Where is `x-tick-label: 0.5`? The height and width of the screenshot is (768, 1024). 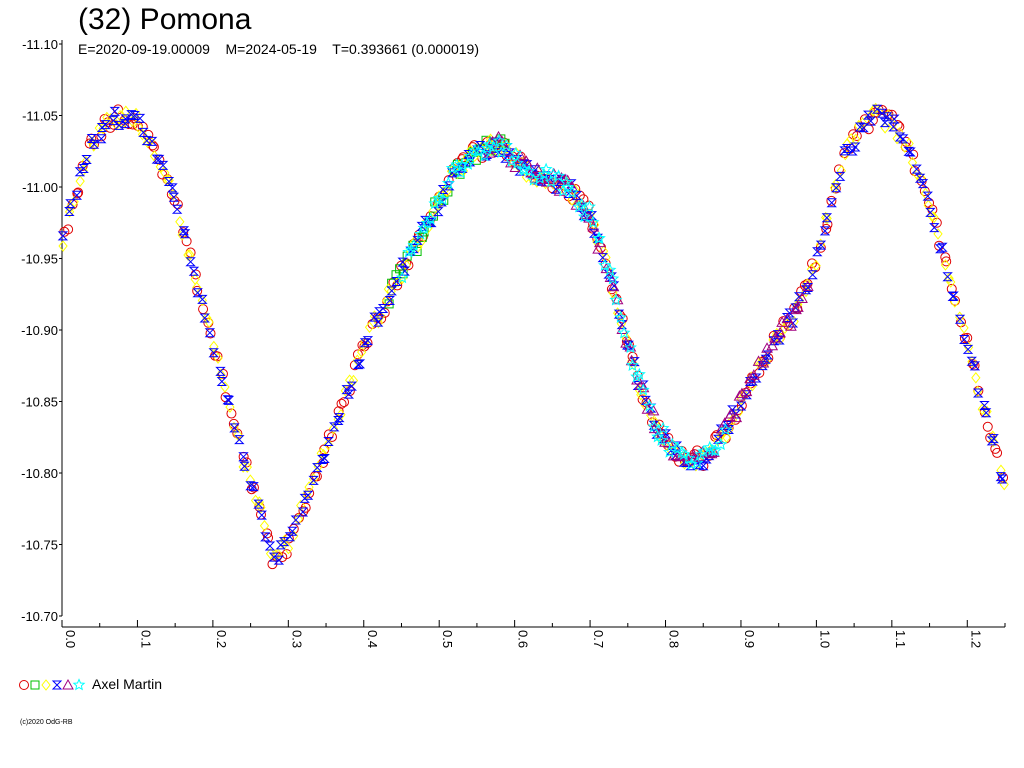
x-tick-label: 0.5 is located at coordinates (447, 639).